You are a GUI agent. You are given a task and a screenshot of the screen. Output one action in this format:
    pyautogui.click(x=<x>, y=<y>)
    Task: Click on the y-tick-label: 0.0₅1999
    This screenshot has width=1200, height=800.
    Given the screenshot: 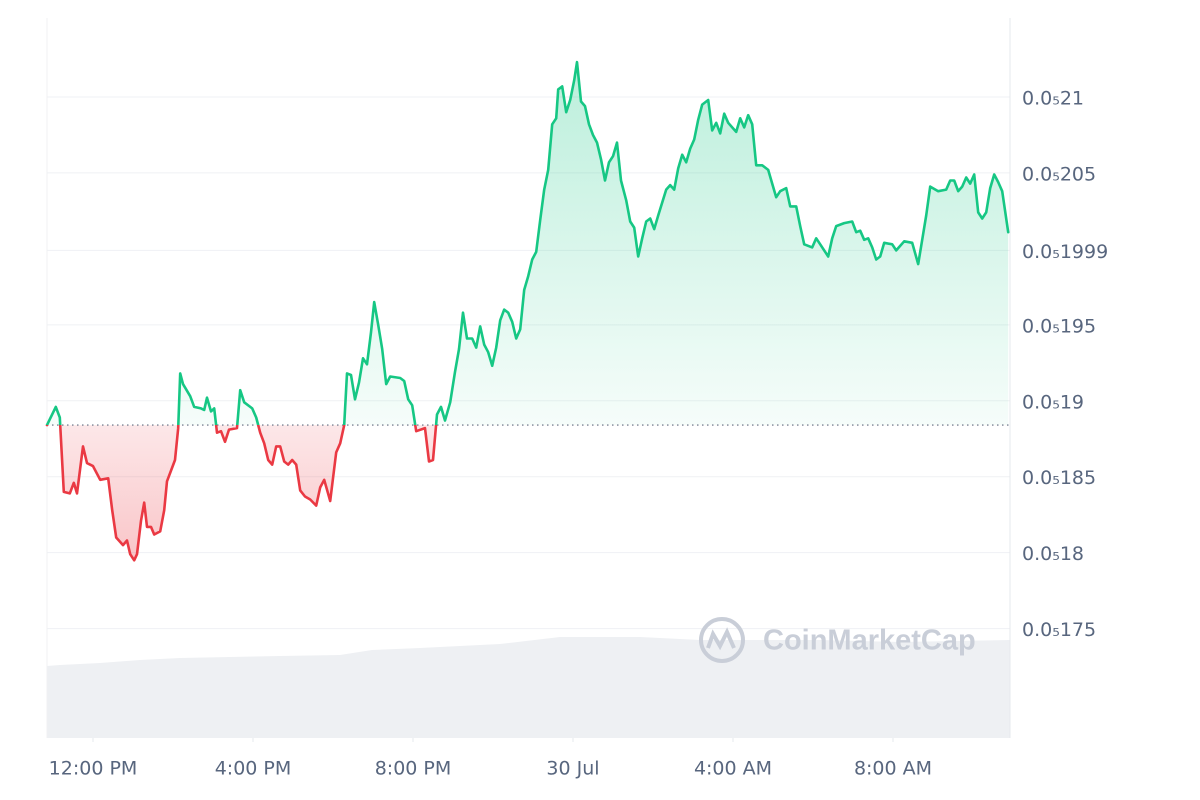 What is the action you would take?
    pyautogui.click(x=1065, y=252)
    